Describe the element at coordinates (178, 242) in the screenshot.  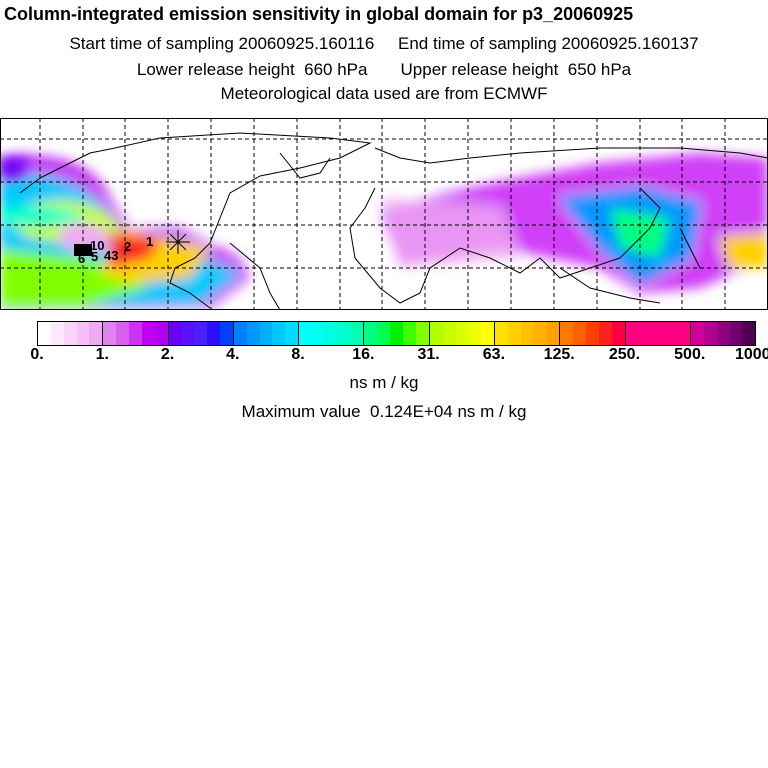
I see `asterisk-icon` at that location.